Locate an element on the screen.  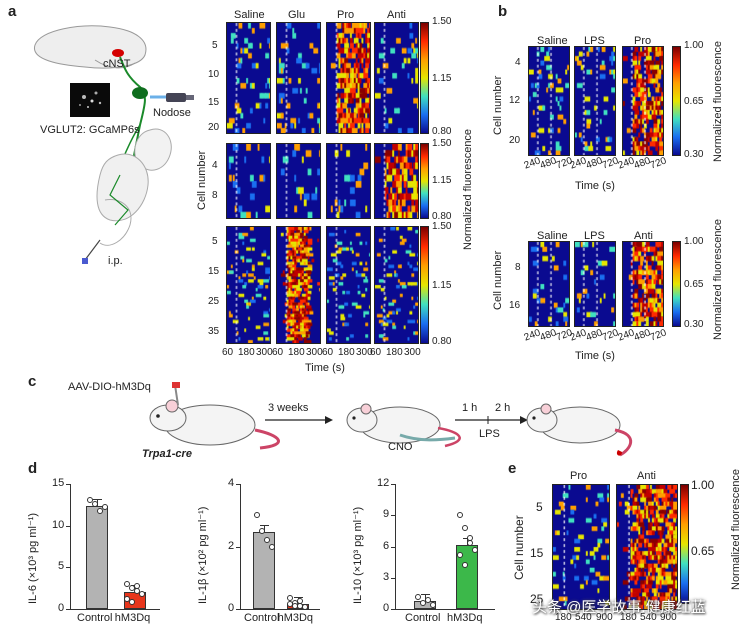
panel-label-b: b is located at coordinates (503, 11).